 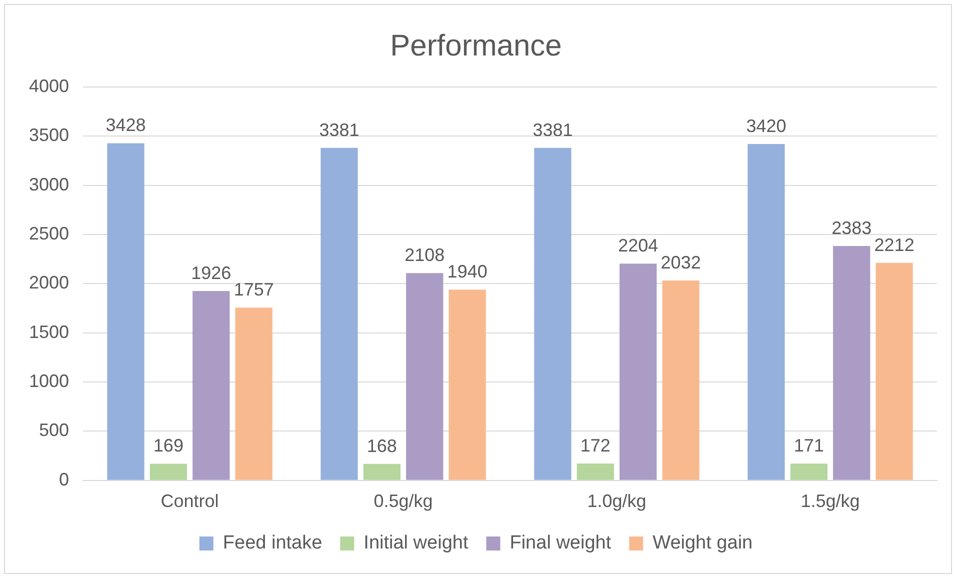 What do you see at coordinates (49, 381) in the screenshot?
I see `y-tick-label: 1000` at bounding box center [49, 381].